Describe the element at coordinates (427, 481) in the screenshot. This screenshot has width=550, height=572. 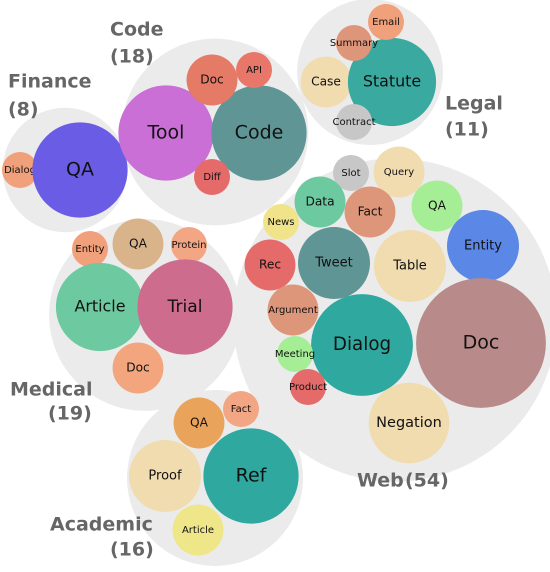
I see `group-total: (54)` at that location.